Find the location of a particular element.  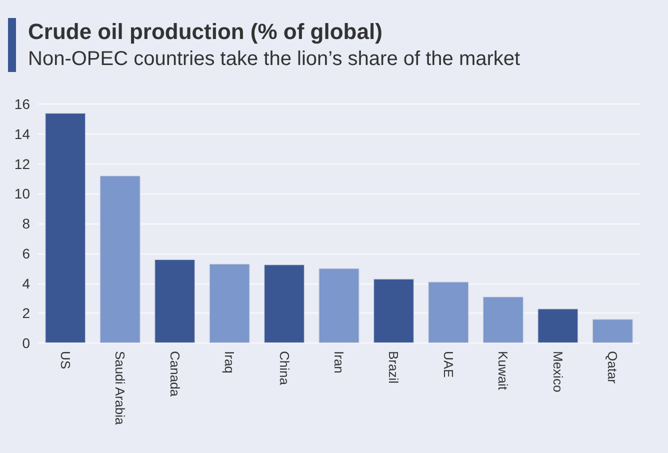

y-tick-label: 10 is located at coordinates (22, 194).